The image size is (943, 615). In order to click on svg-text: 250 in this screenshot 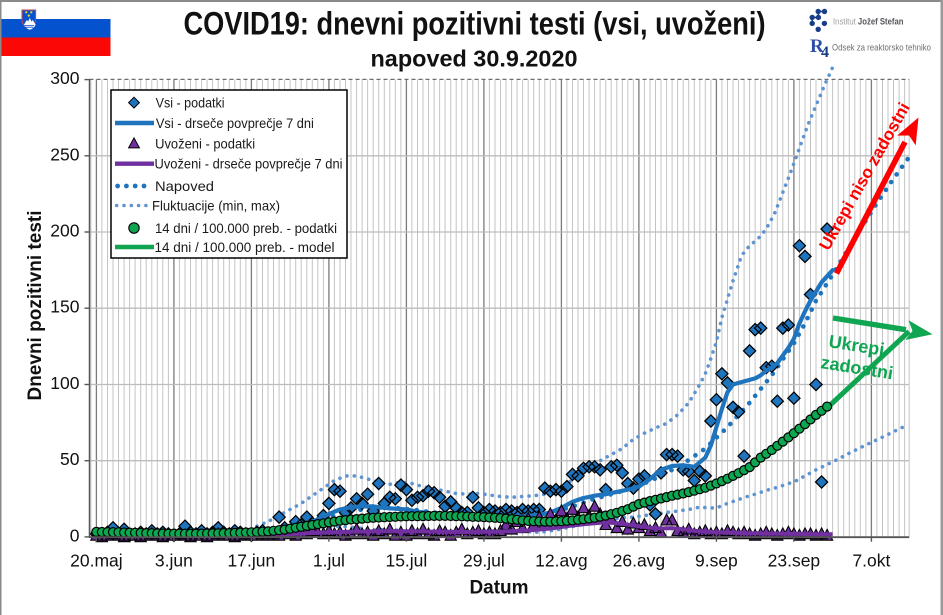, I will do `click(64, 154)`.